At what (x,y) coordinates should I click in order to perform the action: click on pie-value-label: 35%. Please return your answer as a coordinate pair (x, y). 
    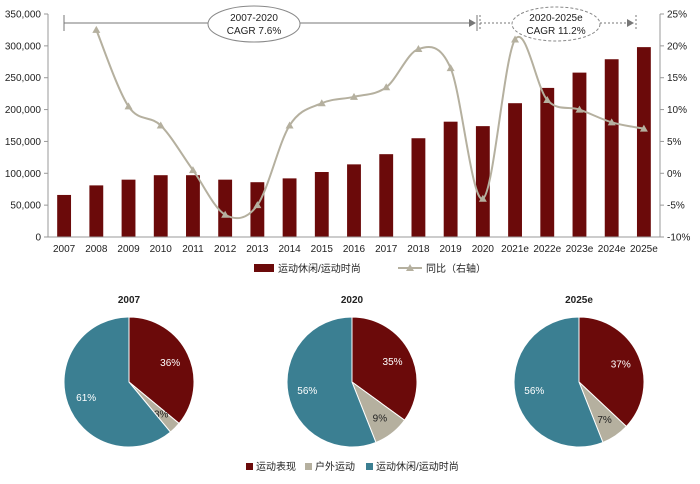
    Looking at the image, I should click on (393, 362).